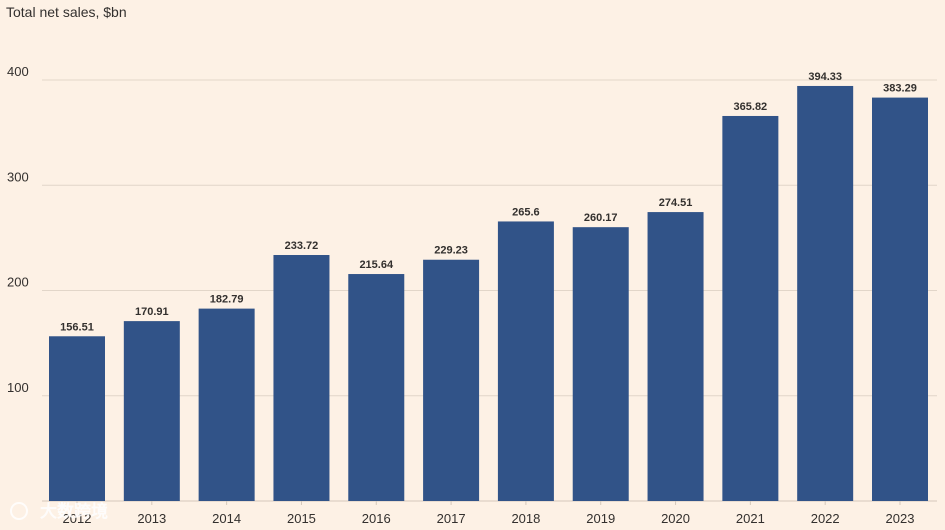 The height and width of the screenshot is (530, 945). What do you see at coordinates (77, 327) in the screenshot?
I see `data-label-2012: 156.51` at bounding box center [77, 327].